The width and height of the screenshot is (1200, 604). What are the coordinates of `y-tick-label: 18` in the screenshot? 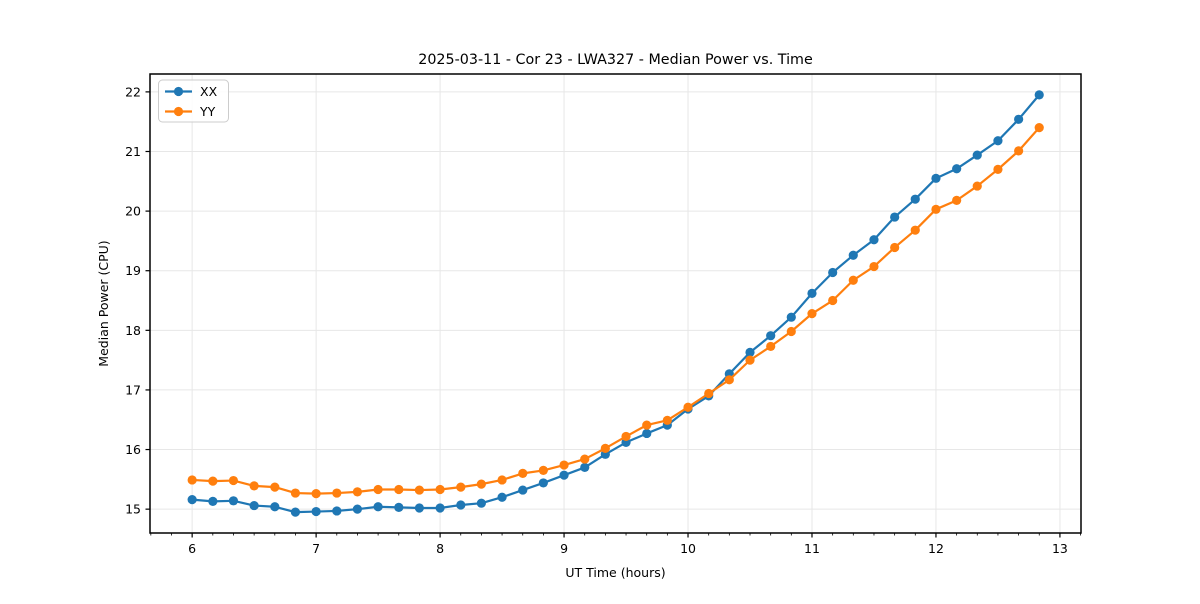 It's located at (133, 330).